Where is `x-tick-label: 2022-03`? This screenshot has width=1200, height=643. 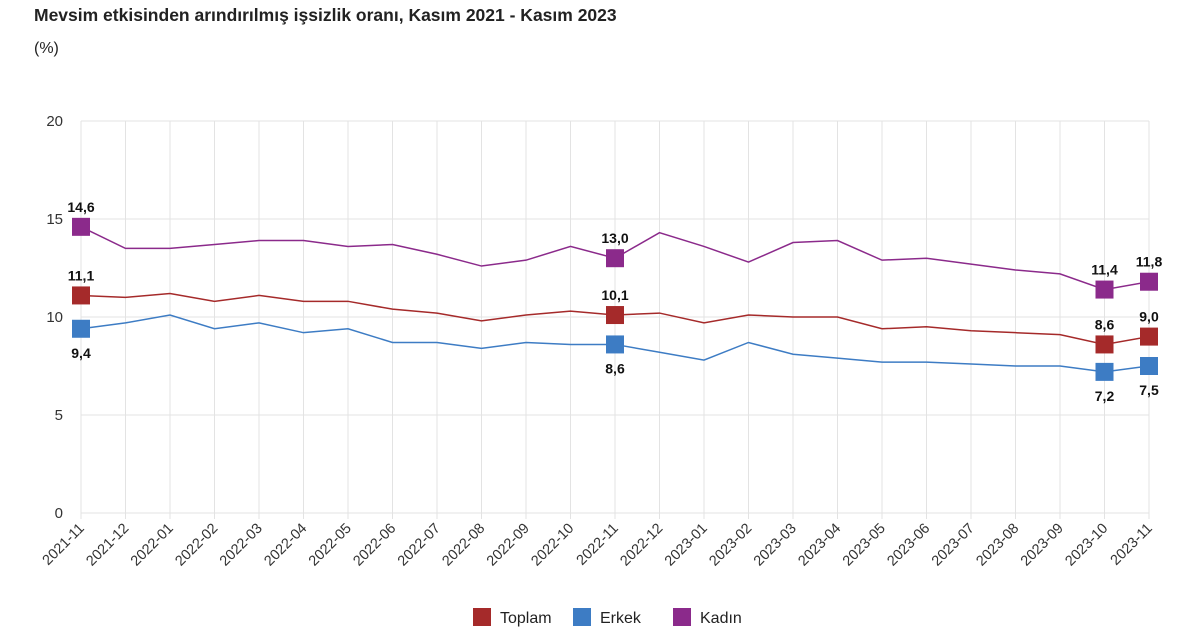 x-tick-label: 2022-03 is located at coordinates (241, 545).